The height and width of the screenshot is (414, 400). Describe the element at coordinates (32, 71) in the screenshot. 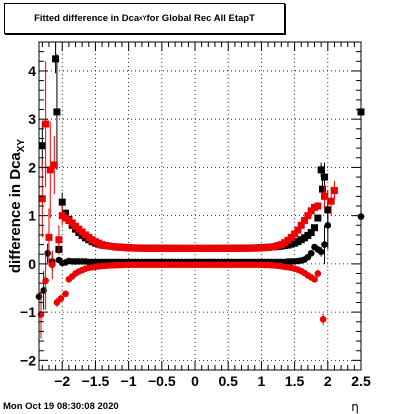

I see `y-tick-label: 4` at that location.